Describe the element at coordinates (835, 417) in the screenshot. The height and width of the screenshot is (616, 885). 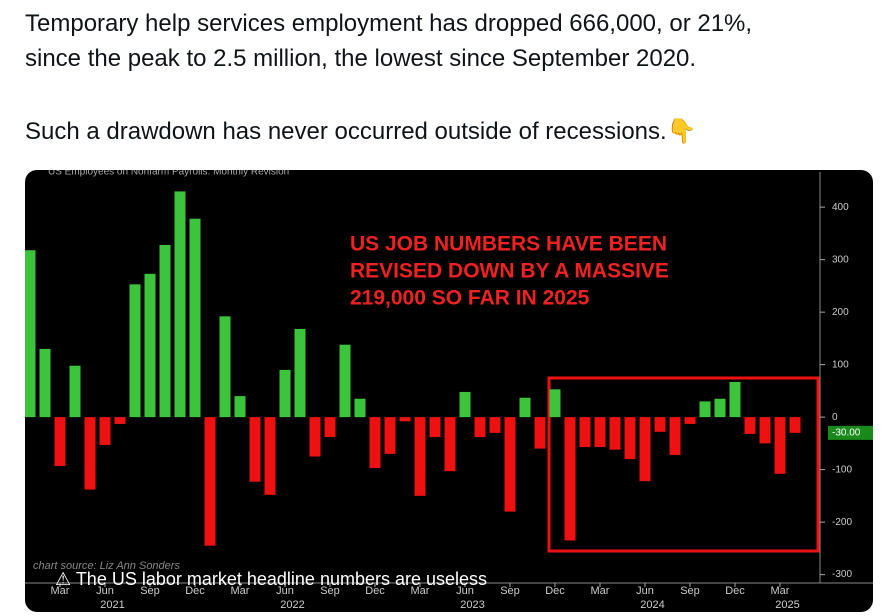
I see `y-tick-label: 0` at that location.